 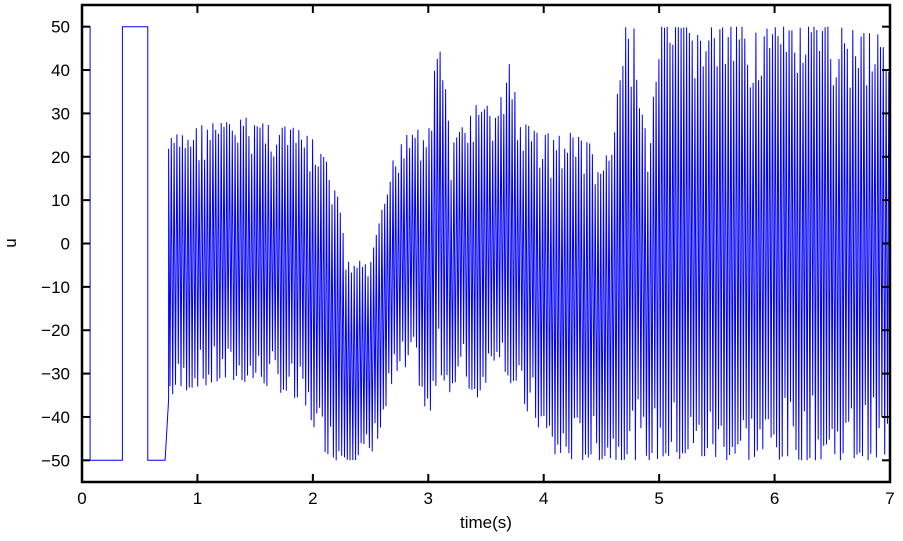 What do you see at coordinates (55, 287) in the screenshot?
I see `y-tick-label: −10` at bounding box center [55, 287].